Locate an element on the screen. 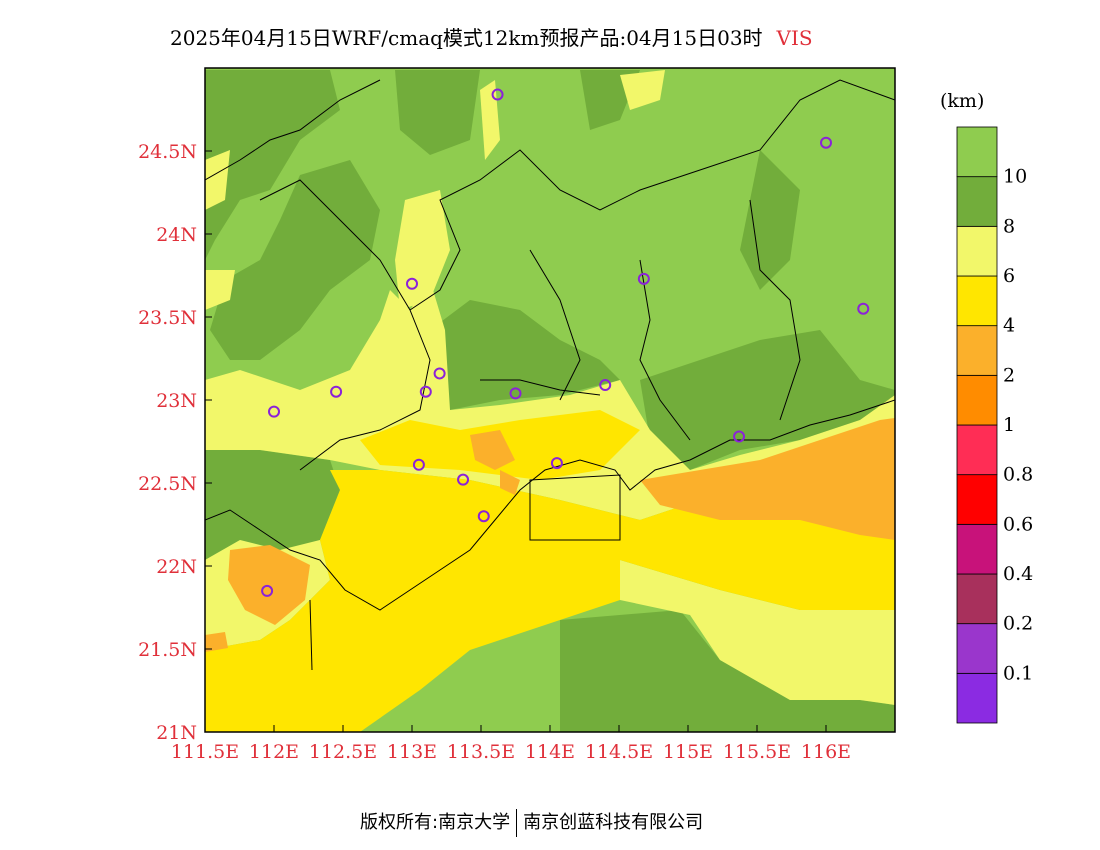 Image resolution: width=1100 pixels, height=850 pixels. colorbar-label: 0.8 is located at coordinates (1018, 475).